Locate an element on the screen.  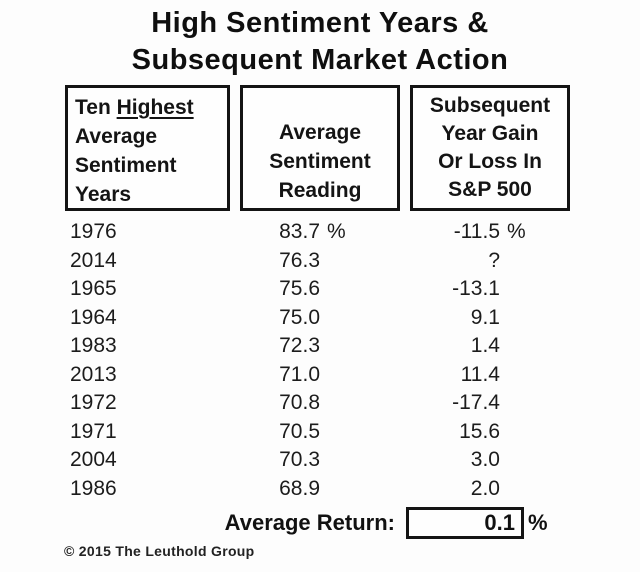
header-line: Years is located at coordinates (103, 194).